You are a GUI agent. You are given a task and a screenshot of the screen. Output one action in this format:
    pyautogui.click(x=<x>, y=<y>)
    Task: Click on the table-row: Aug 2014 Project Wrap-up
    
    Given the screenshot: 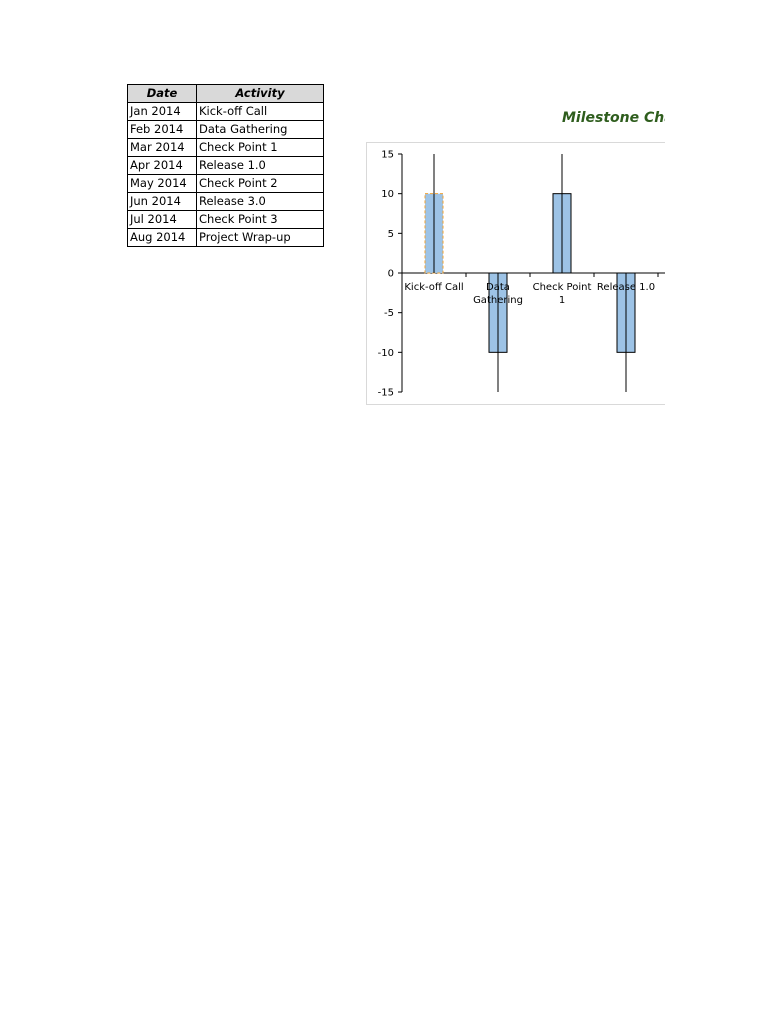 What is the action you would take?
    pyautogui.click(x=225, y=237)
    